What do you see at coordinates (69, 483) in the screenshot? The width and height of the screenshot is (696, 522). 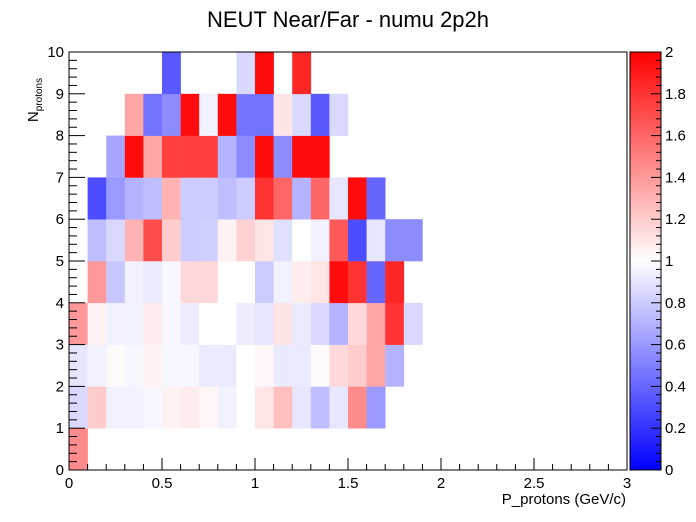 I see `x-tick-label: 0` at bounding box center [69, 483].